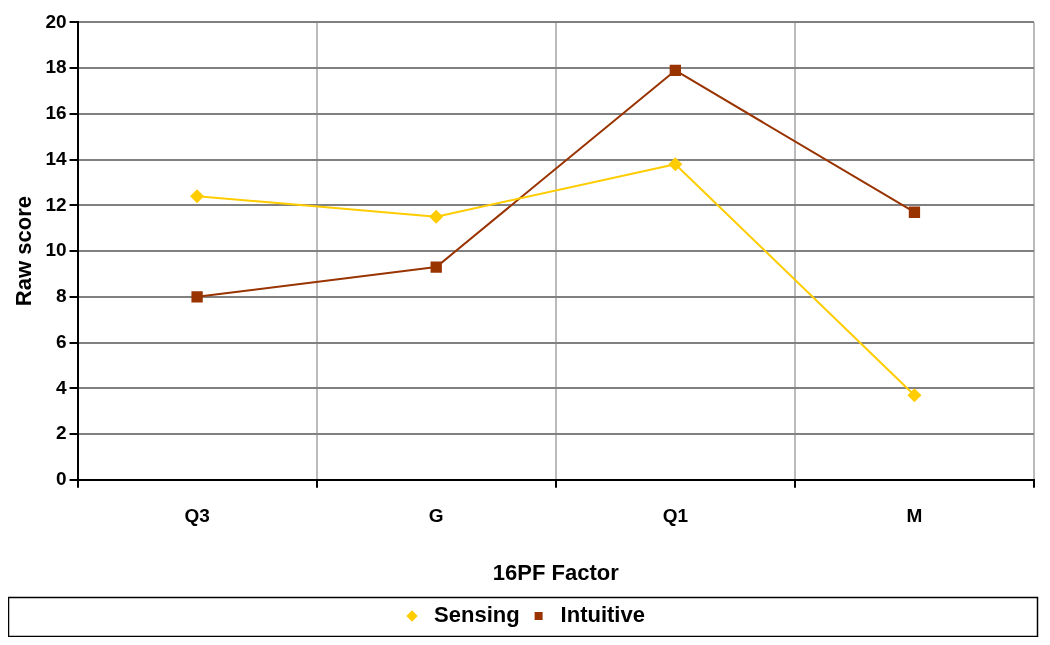  I want to click on y-tick-label: 8, so click(61, 296).